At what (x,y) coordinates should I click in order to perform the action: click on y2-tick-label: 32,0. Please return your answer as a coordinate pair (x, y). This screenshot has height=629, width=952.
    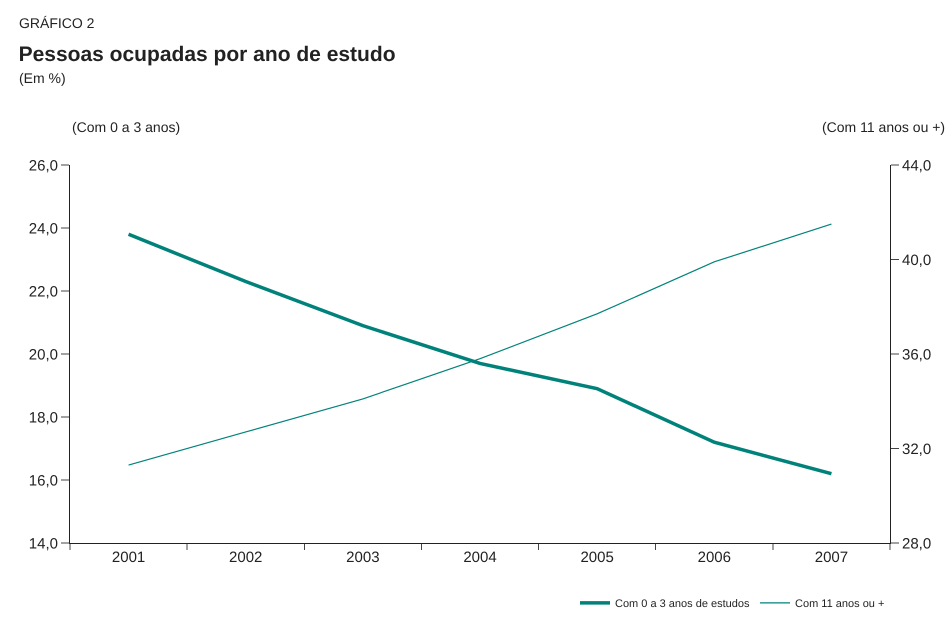
    Looking at the image, I should click on (917, 449).